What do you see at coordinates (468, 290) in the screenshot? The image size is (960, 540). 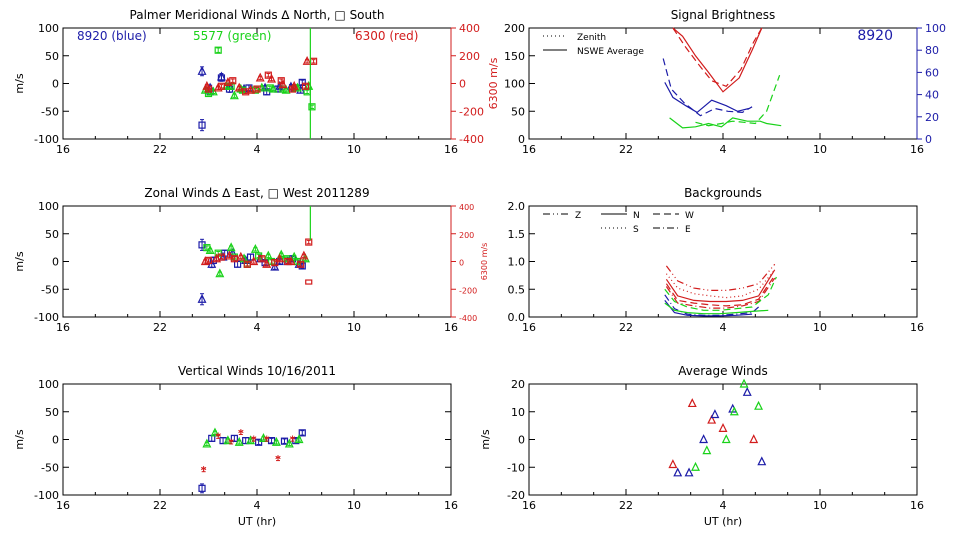 I see `right-tick-label: -200` at bounding box center [468, 290].